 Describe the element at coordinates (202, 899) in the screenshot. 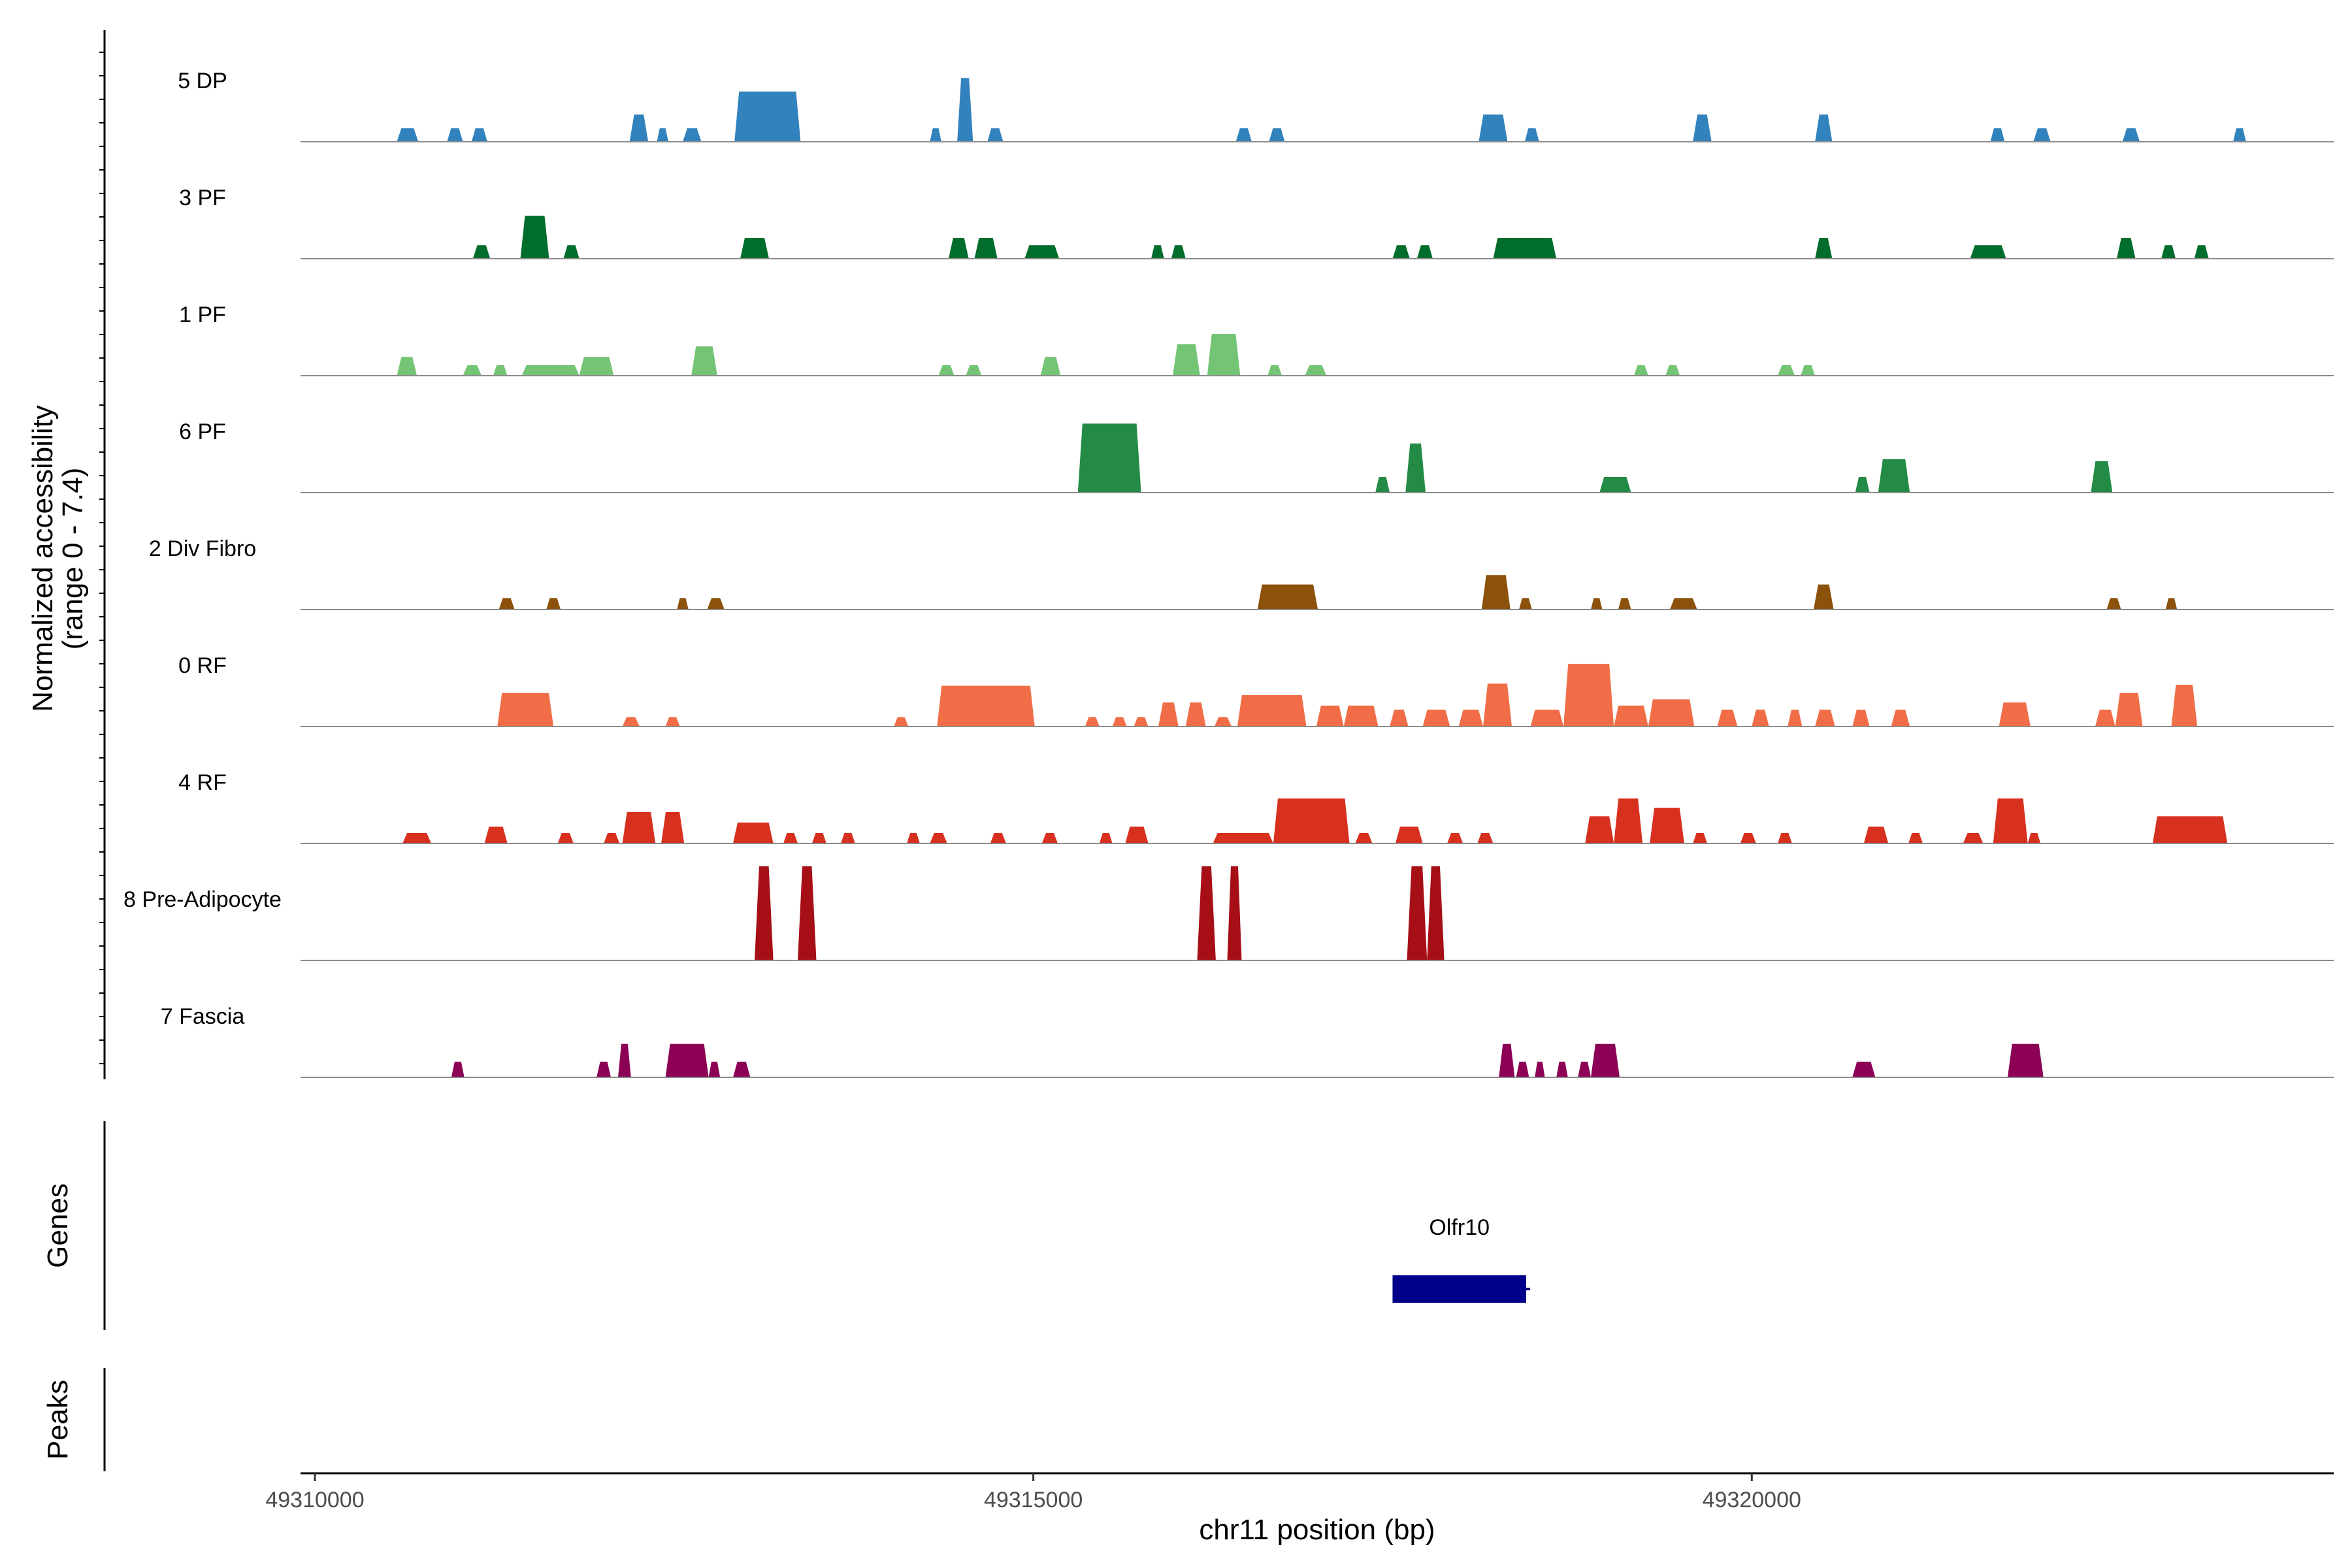

I see `track-label: 8 Pre-Adipocyte` at that location.